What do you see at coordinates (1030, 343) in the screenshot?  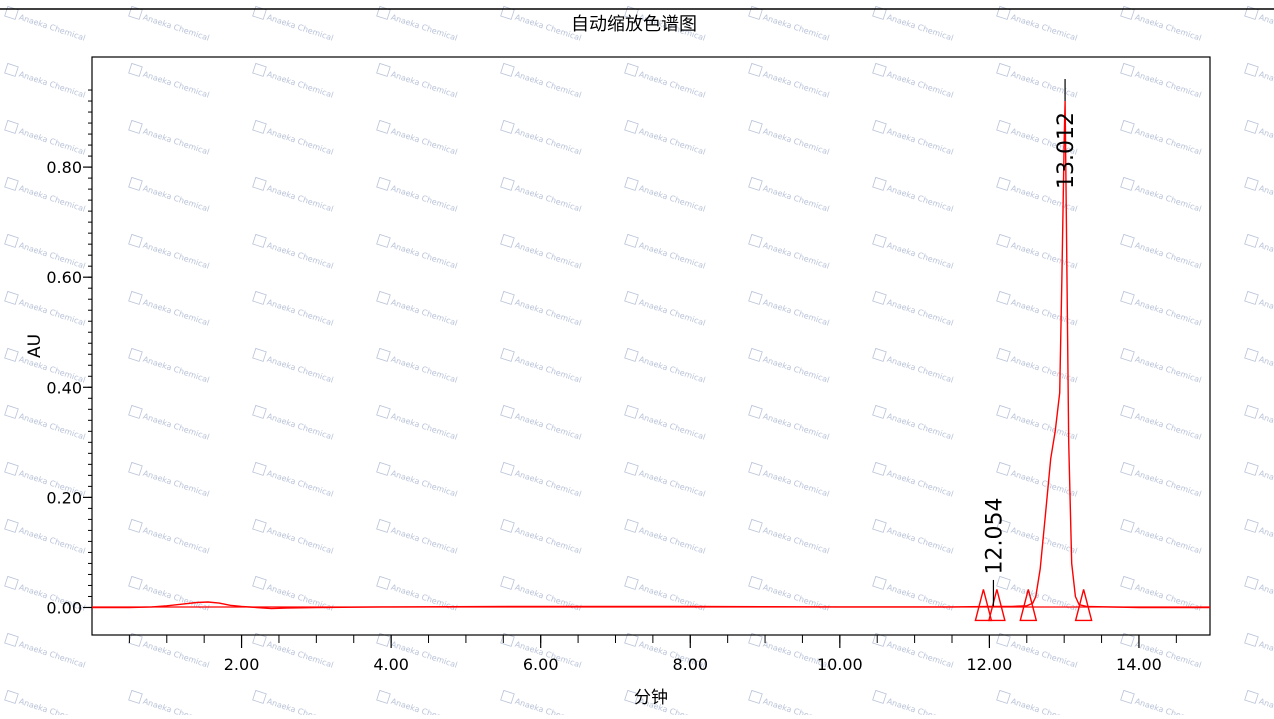 I see `peak-labels: 12.054 13.012` at bounding box center [1030, 343].